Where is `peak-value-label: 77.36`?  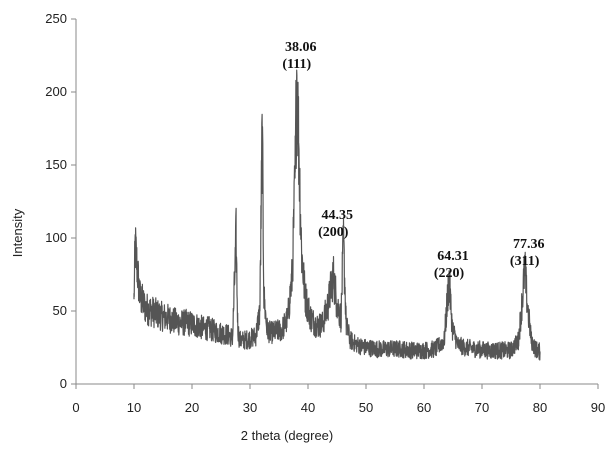 peak-value-label: 77.36 is located at coordinates (529, 244).